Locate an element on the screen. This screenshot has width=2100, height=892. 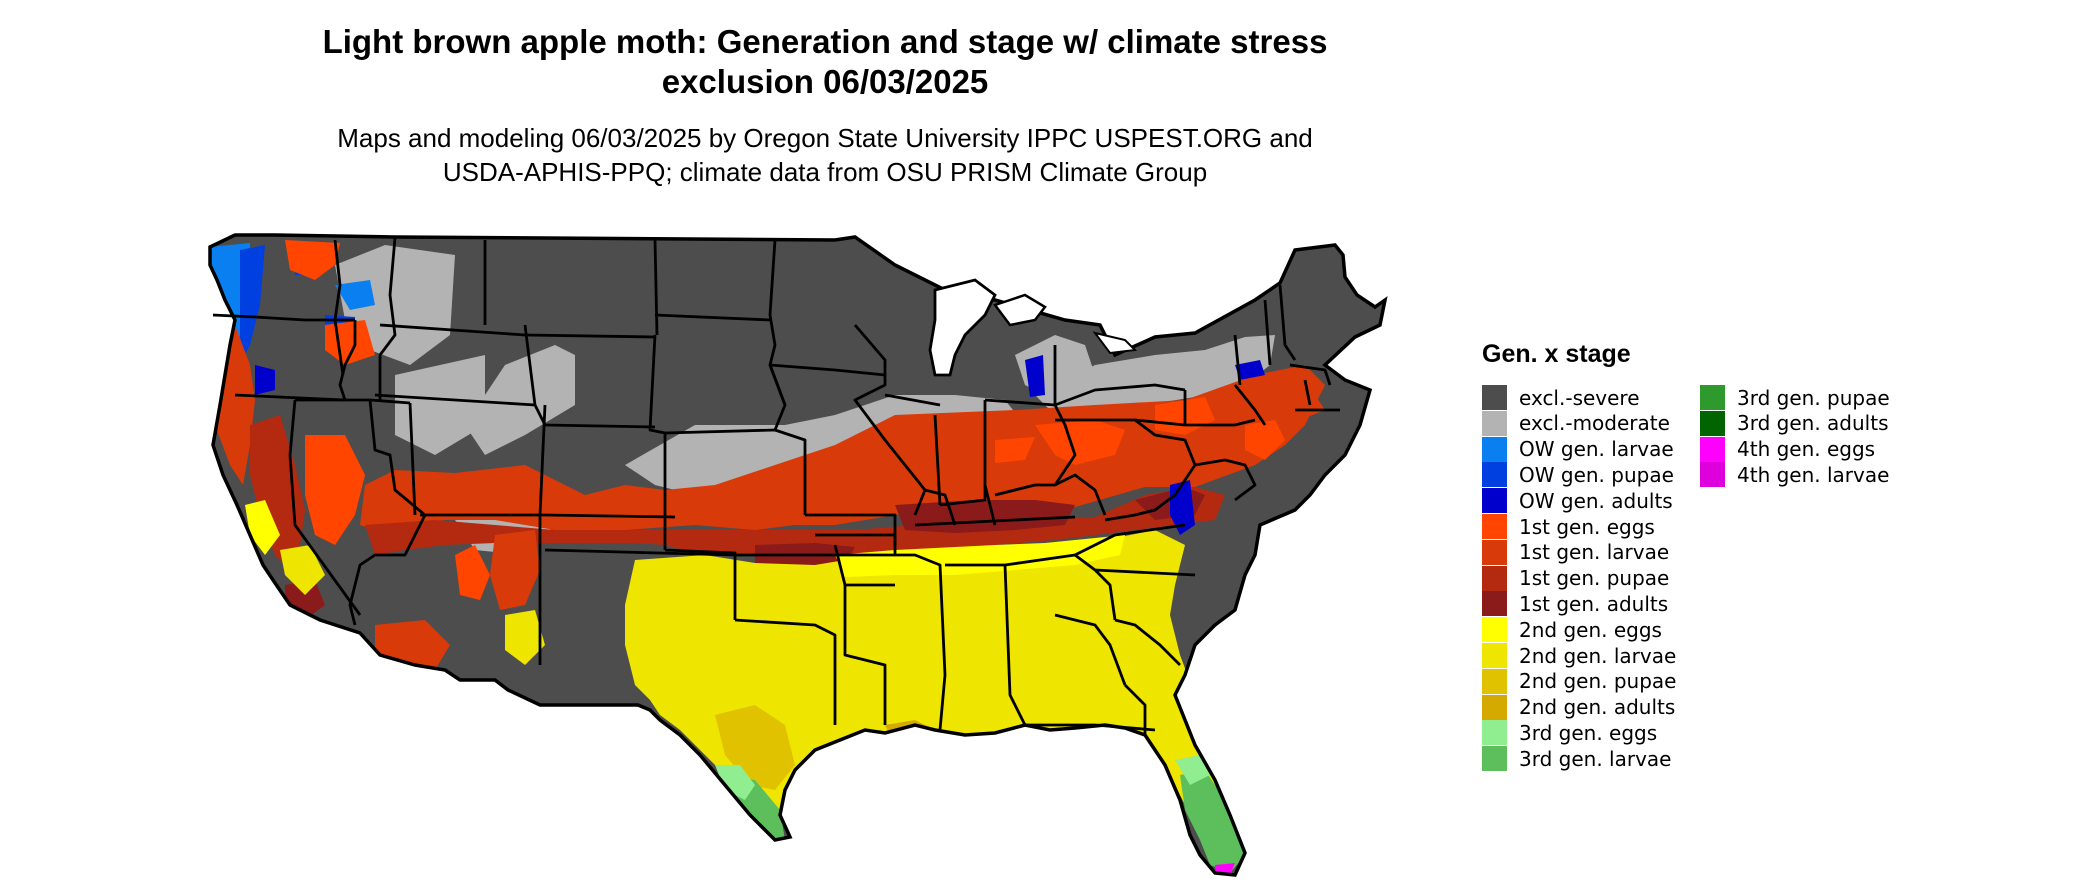
legend-item: 3rd gen. eggs is located at coordinates (1570, 733).